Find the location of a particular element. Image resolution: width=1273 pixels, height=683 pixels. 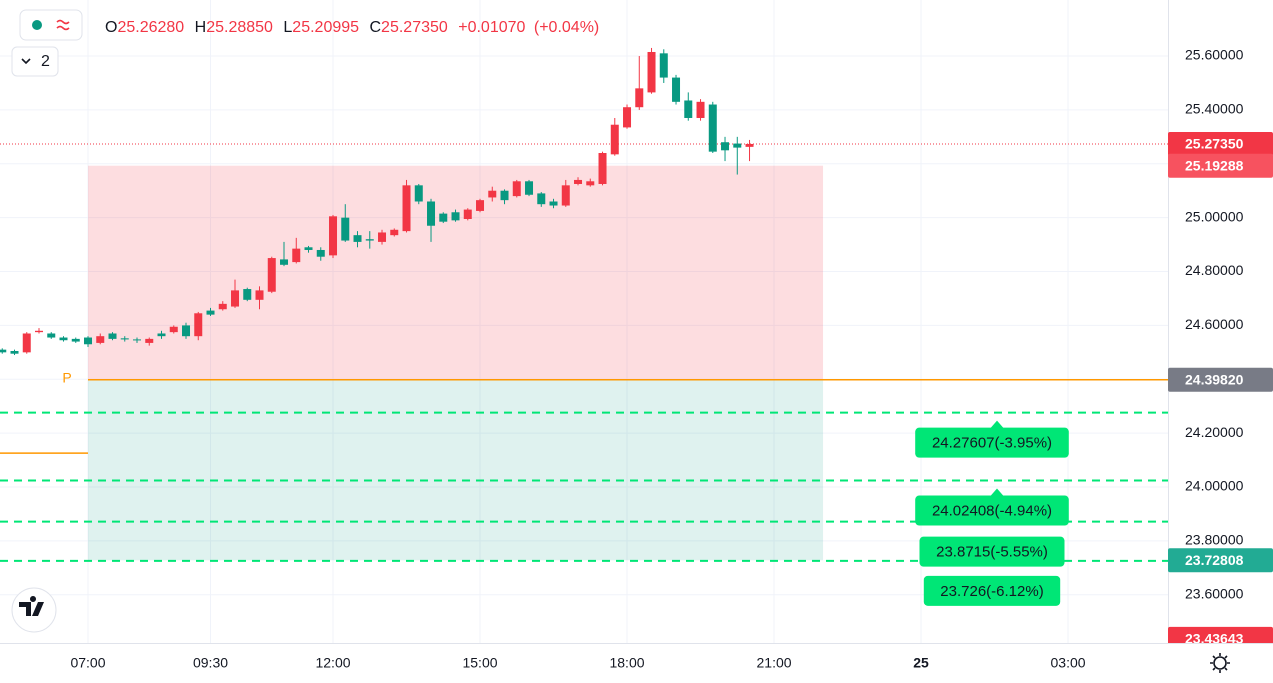

delay-icon is located at coordinates (63, 25).